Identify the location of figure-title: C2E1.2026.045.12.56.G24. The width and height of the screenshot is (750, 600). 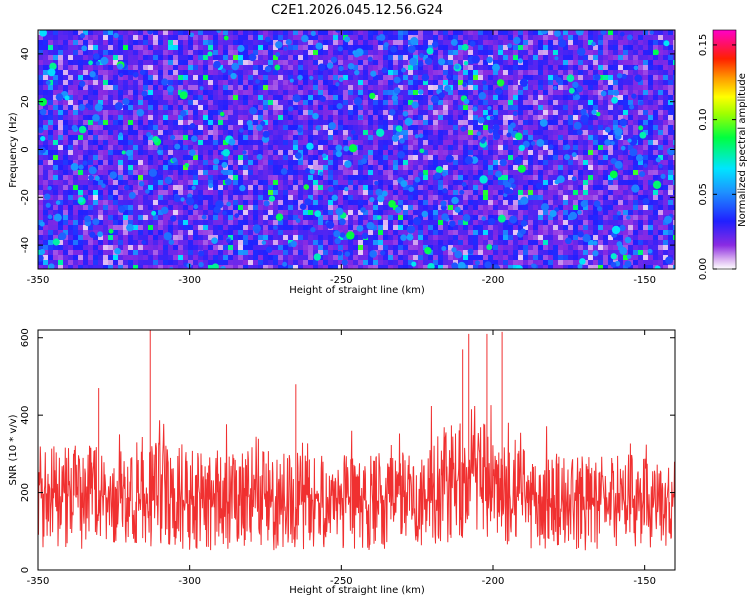
(357, 10).